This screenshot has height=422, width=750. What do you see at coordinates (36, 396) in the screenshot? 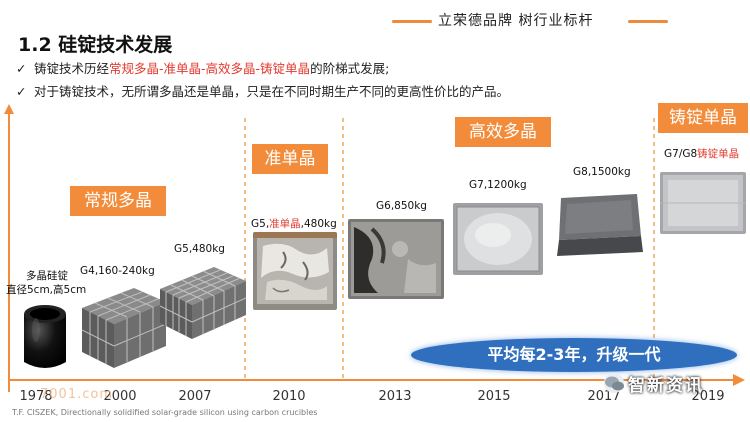
I see `year-1978: 1978` at bounding box center [36, 396].